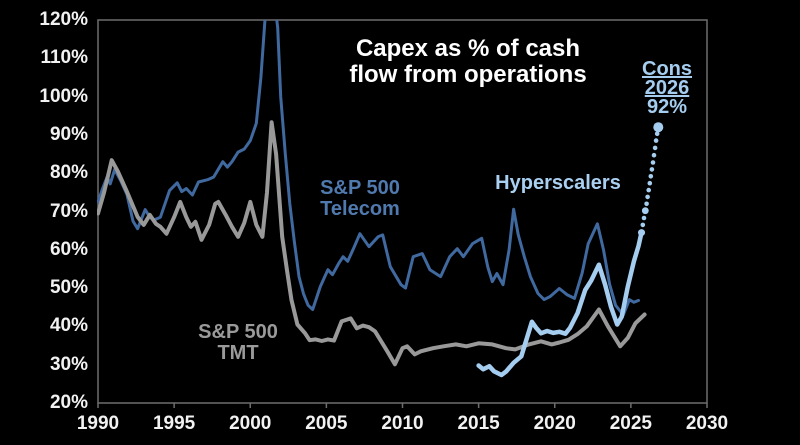 The height and width of the screenshot is (445, 800). Describe the element at coordinates (554, 423) in the screenshot. I see `x-tick-label: 2020` at that location.